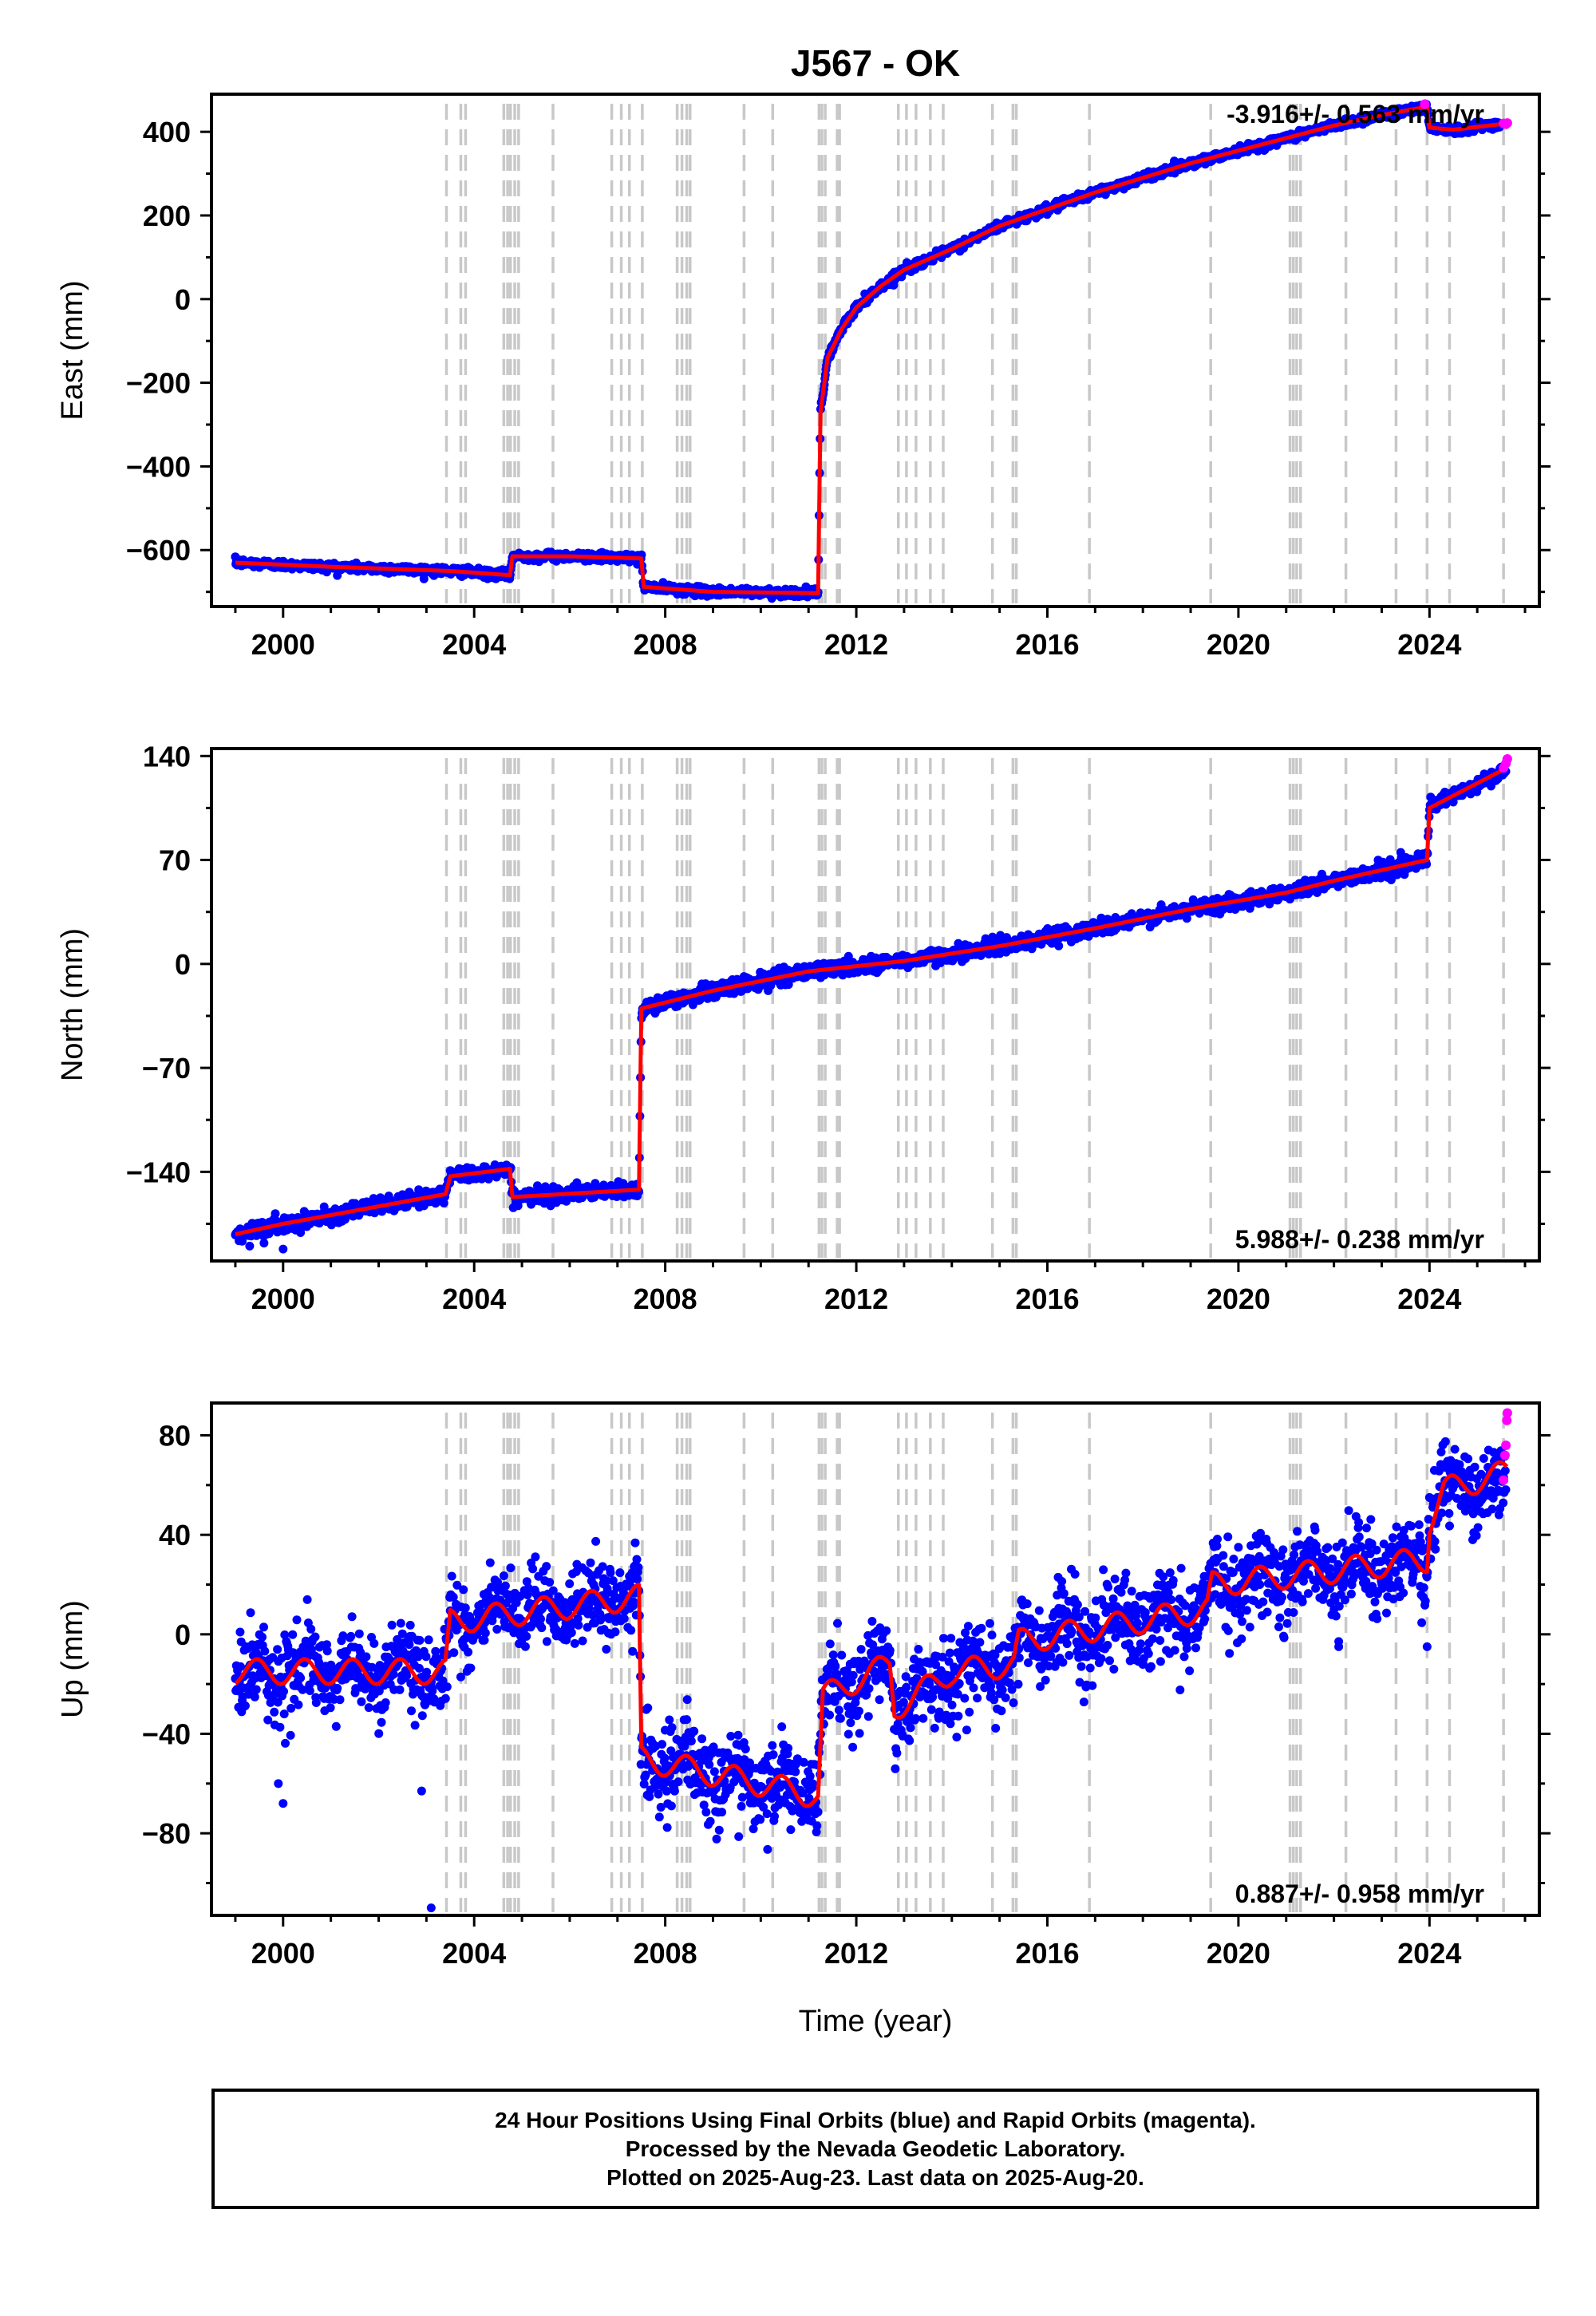  I want to click on x-tick-label: 2004, so click(474, 644).